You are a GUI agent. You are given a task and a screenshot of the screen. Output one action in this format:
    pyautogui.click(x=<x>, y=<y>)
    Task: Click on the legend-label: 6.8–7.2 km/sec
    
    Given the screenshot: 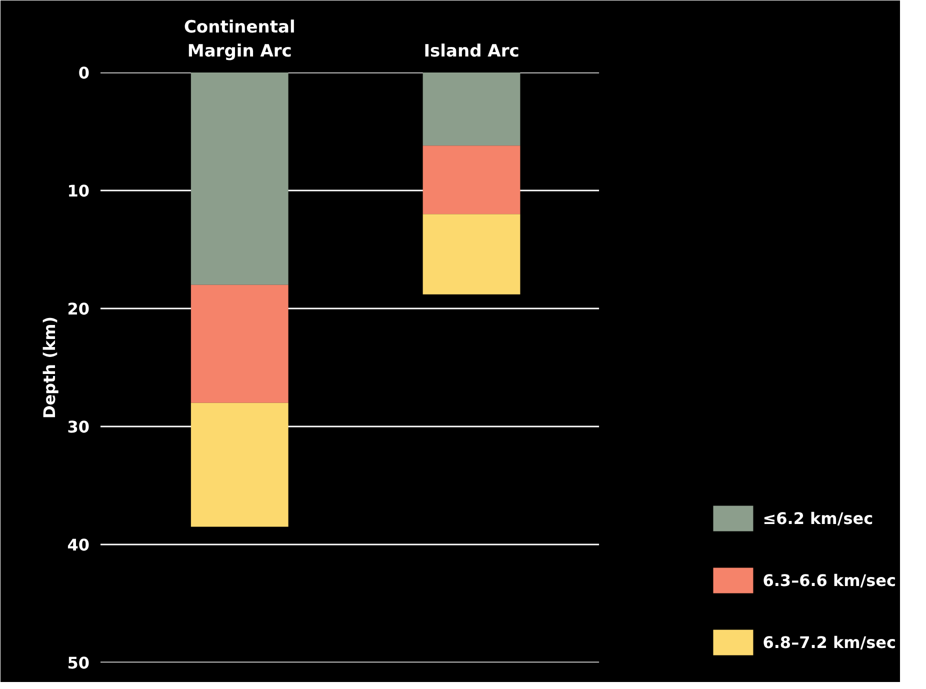 What is the action you would take?
    pyautogui.click(x=829, y=642)
    